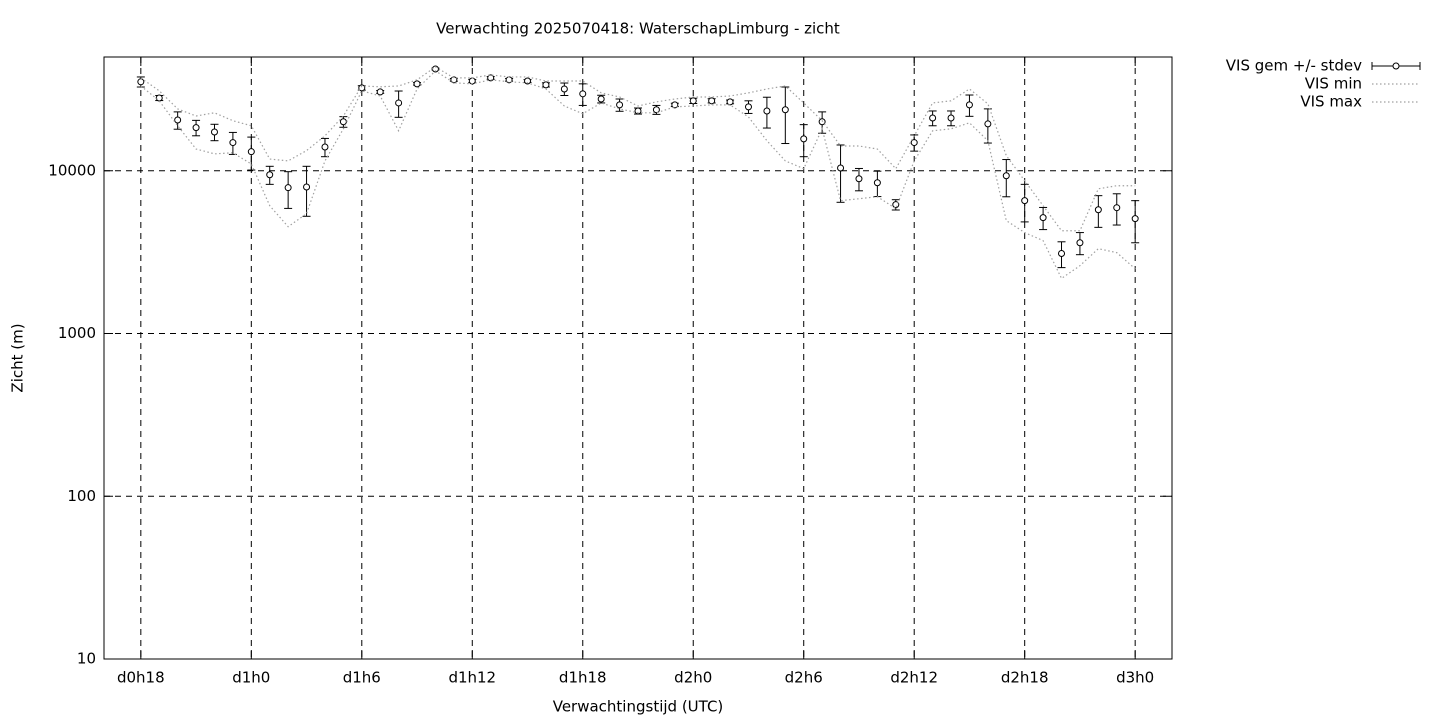 This screenshot has width=1440, height=720. Describe the element at coordinates (1294, 66) in the screenshot. I see `legend-label: VIS gem +/- stdev` at that location.